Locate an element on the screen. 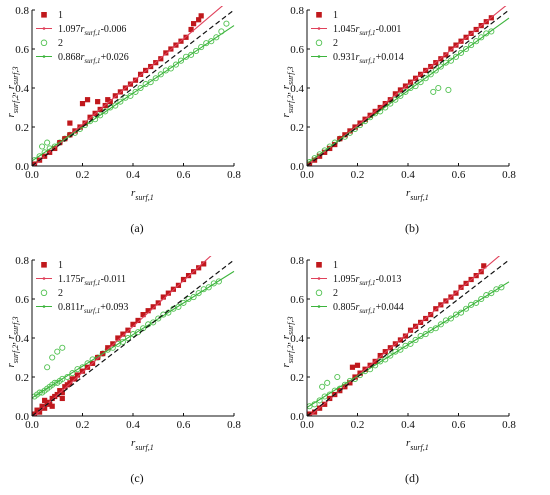 The image size is (550, 495). fit-coef: 0.811 is located at coordinates (69, 307).